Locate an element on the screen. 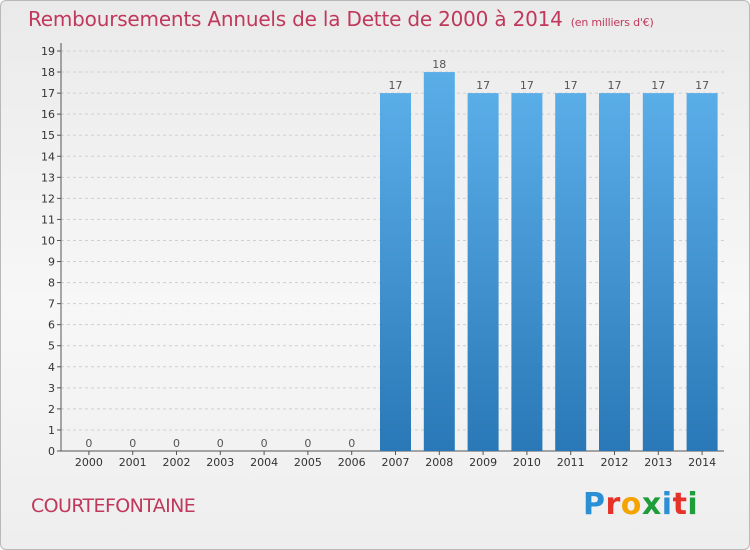  x-tick-label: 2006 is located at coordinates (352, 462).